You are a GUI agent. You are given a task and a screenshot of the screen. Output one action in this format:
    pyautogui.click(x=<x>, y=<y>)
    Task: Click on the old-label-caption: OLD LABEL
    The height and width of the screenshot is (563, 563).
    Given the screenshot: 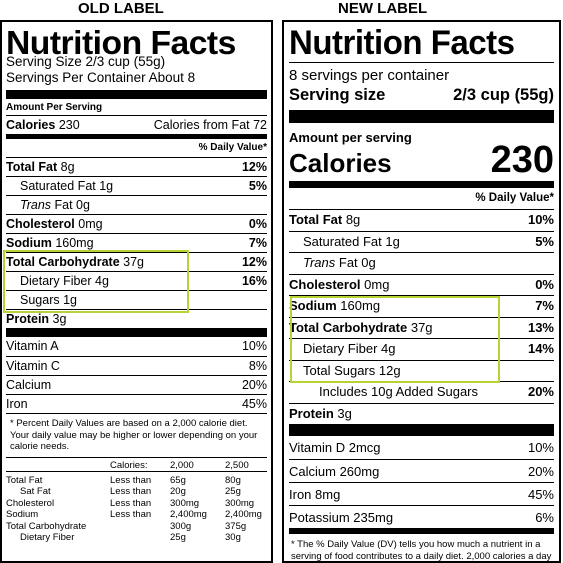 What is the action you would take?
    pyautogui.click(x=121, y=8)
    